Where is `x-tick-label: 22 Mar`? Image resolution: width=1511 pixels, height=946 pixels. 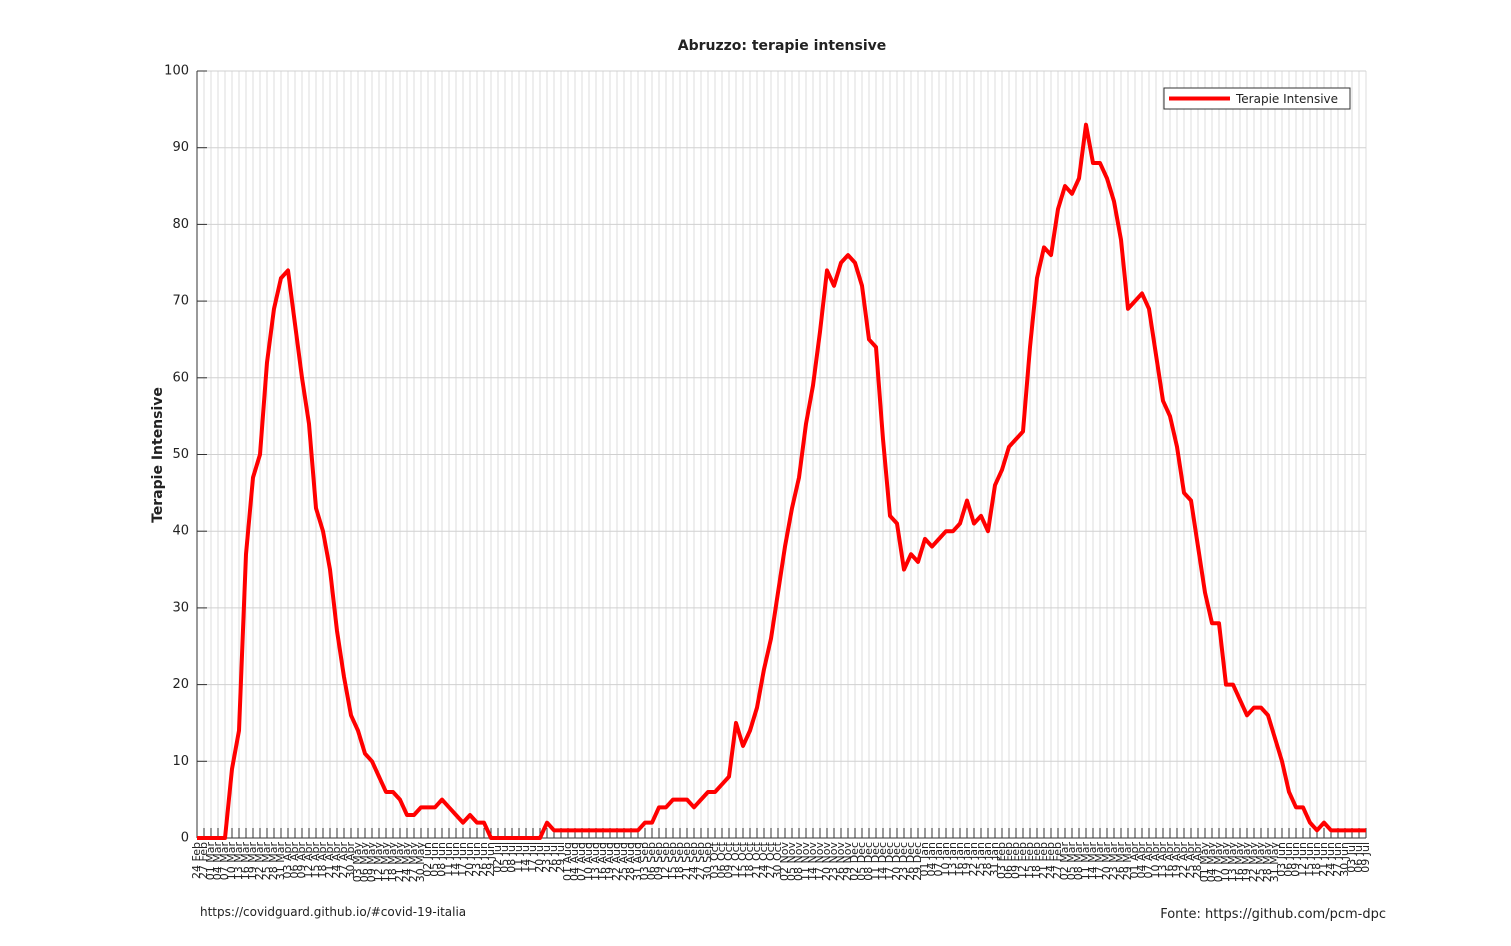 x-tick-label: 22 Mar is located at coordinates (259, 861).